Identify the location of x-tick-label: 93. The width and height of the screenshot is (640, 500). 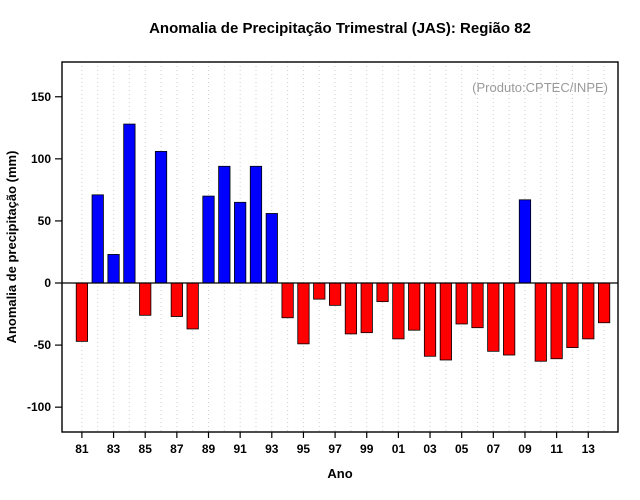
(272, 449).